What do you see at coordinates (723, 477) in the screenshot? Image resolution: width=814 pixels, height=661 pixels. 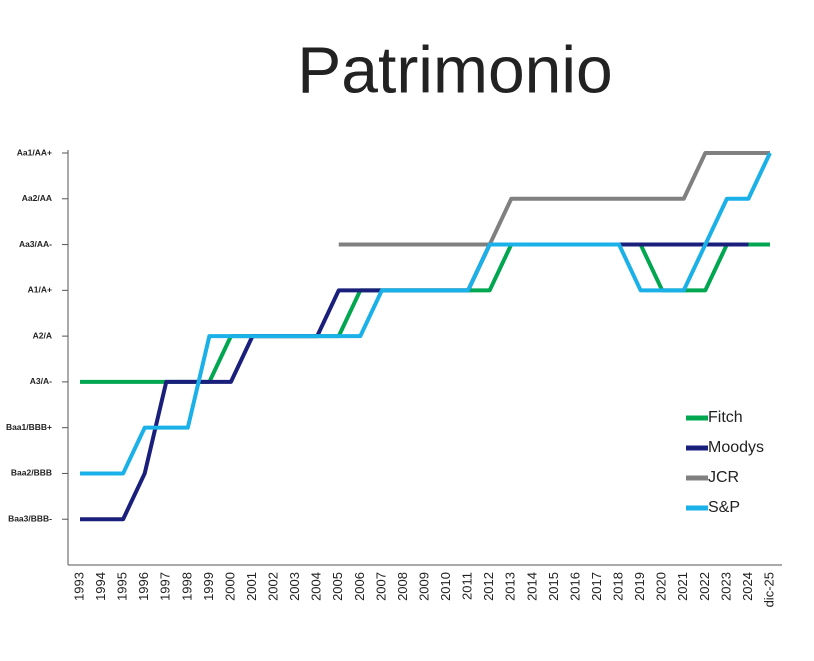 I see `legend-label: JCR` at bounding box center [723, 477].